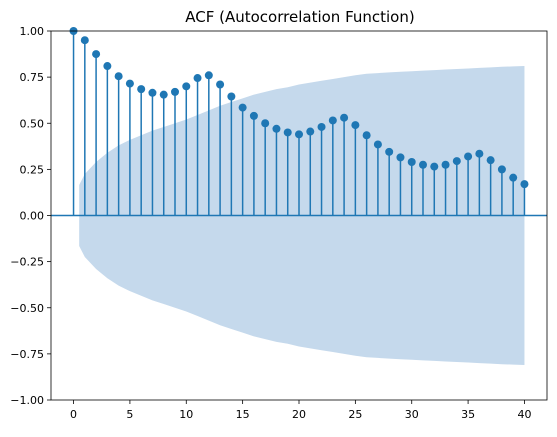 This screenshot has height=437, width=557. Describe the element at coordinates (129, 414) in the screenshot. I see `x-tick-label-5: 5` at that location.